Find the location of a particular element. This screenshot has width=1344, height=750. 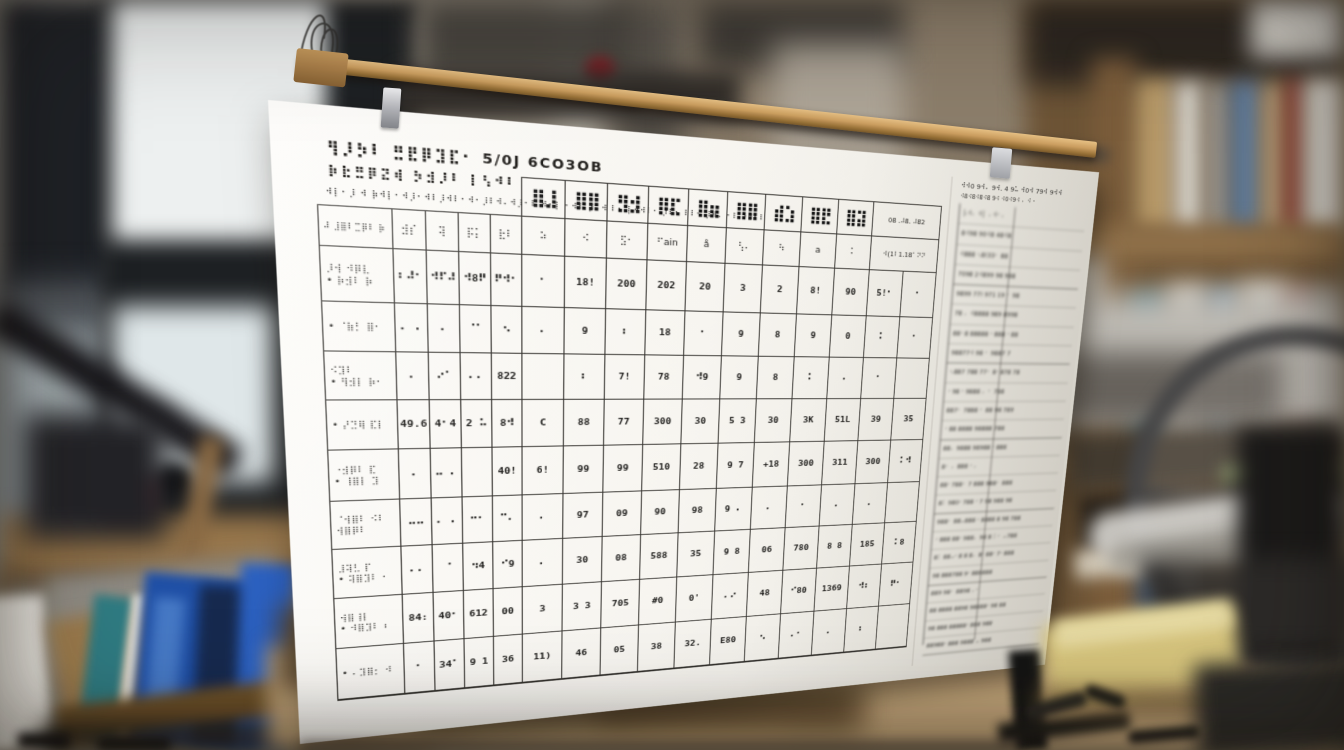

dark-monitor is located at coordinates (95, 477).